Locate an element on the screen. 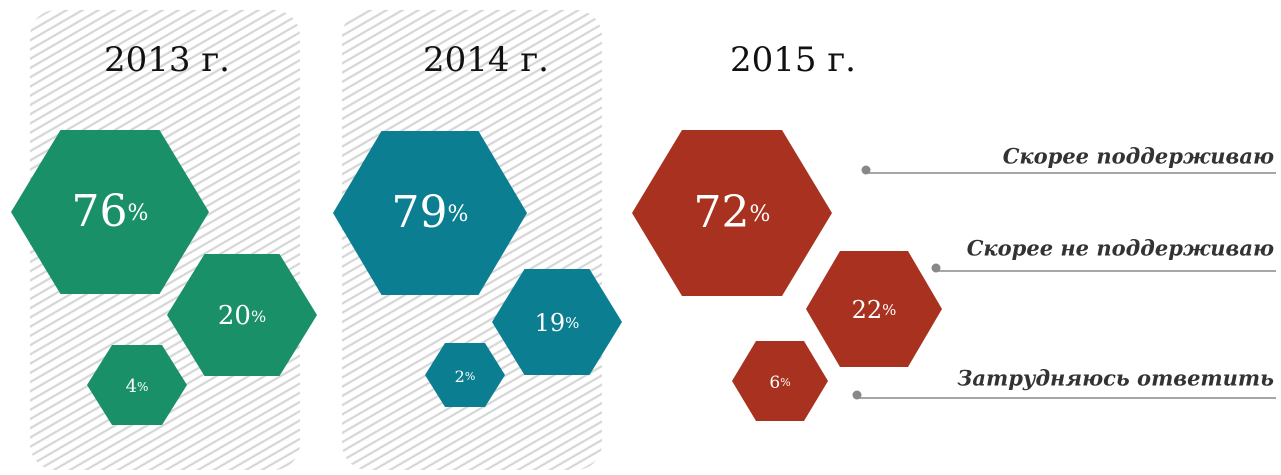 Image resolution: width=1281 pixels, height=475 pixels. value-label: 4% is located at coordinates (137, 386).